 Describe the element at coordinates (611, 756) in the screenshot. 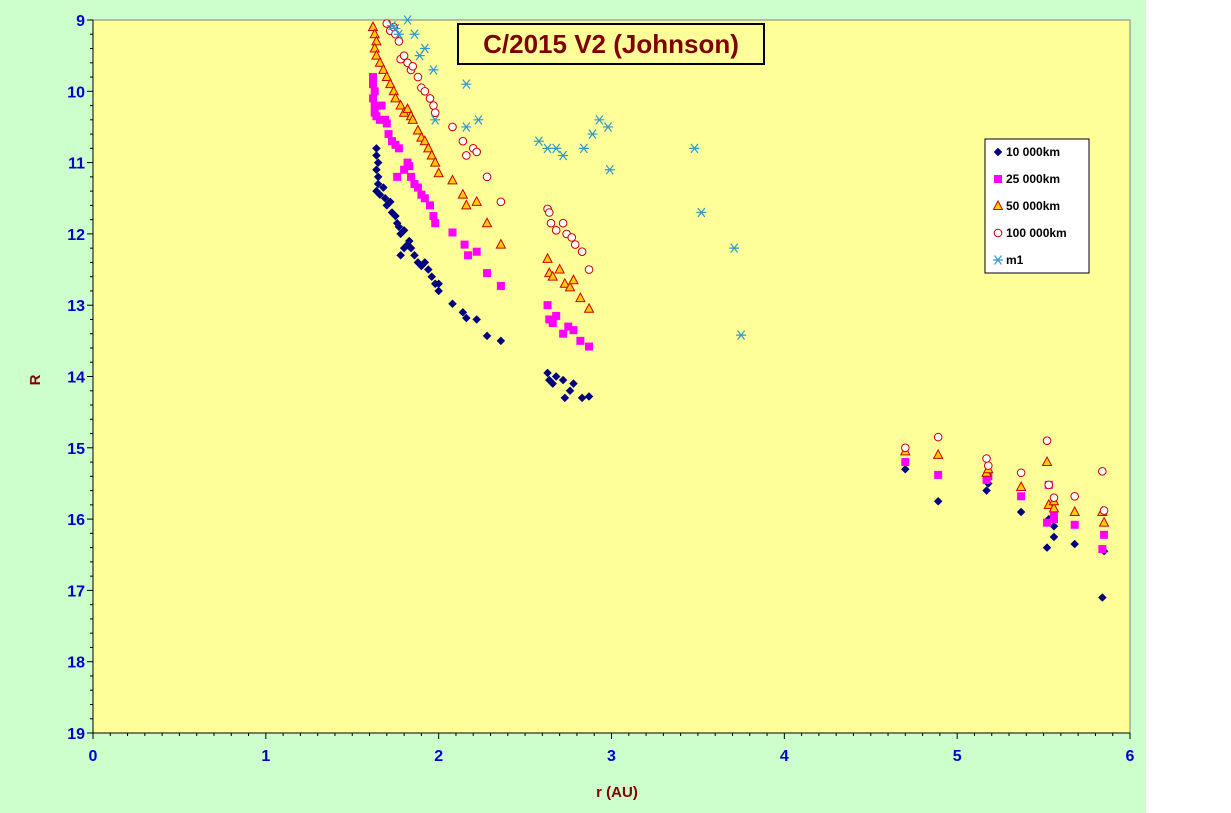

I see `x-tick-label: 3` at that location.